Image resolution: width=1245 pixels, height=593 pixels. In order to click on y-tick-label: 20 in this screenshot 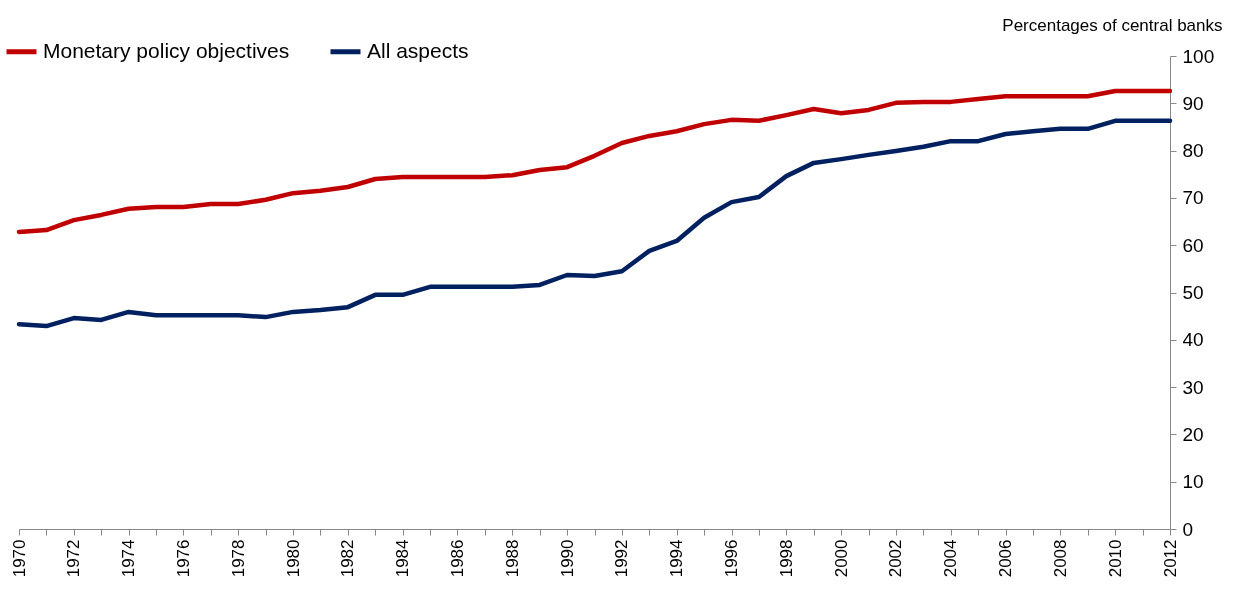, I will do `click(1193, 434)`.